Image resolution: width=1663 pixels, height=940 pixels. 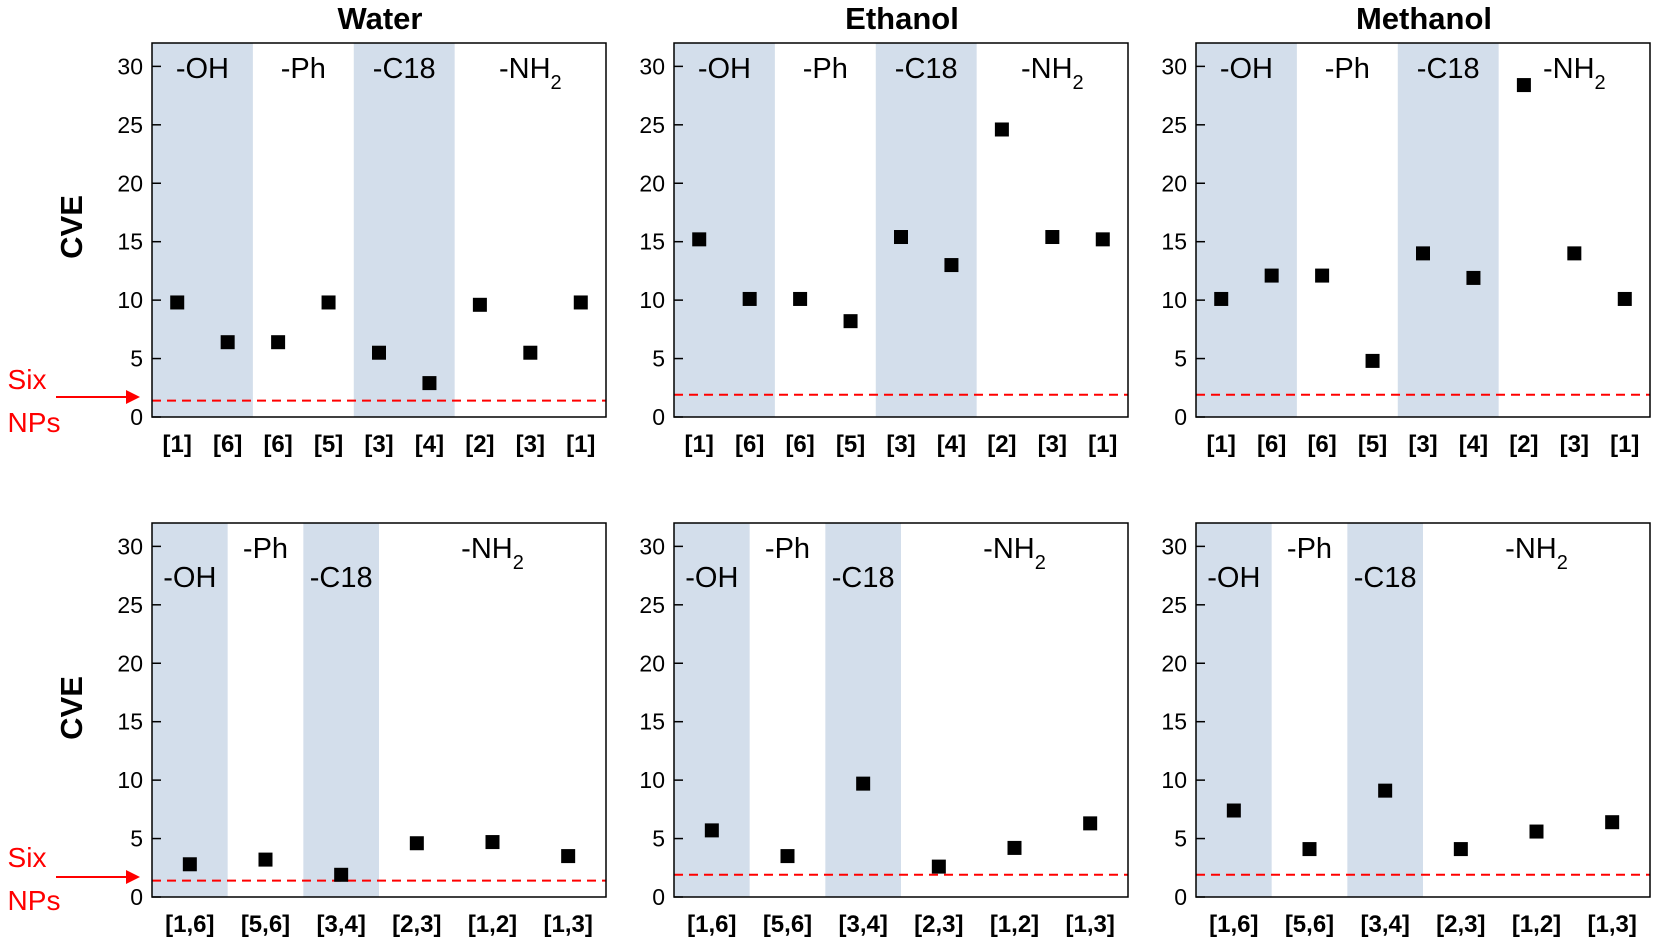 What do you see at coordinates (71, 227) in the screenshot?
I see `ylabel-top: CVE` at bounding box center [71, 227].